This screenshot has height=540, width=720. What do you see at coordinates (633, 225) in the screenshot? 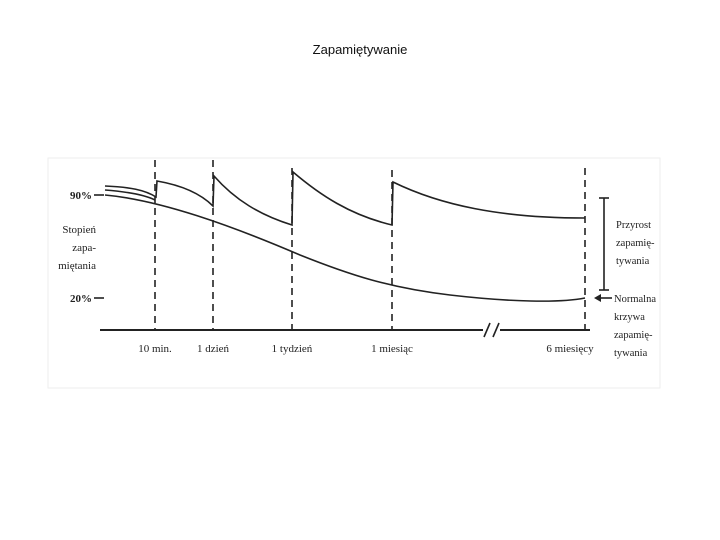
I see `increase-label: Przyrost` at bounding box center [633, 225].